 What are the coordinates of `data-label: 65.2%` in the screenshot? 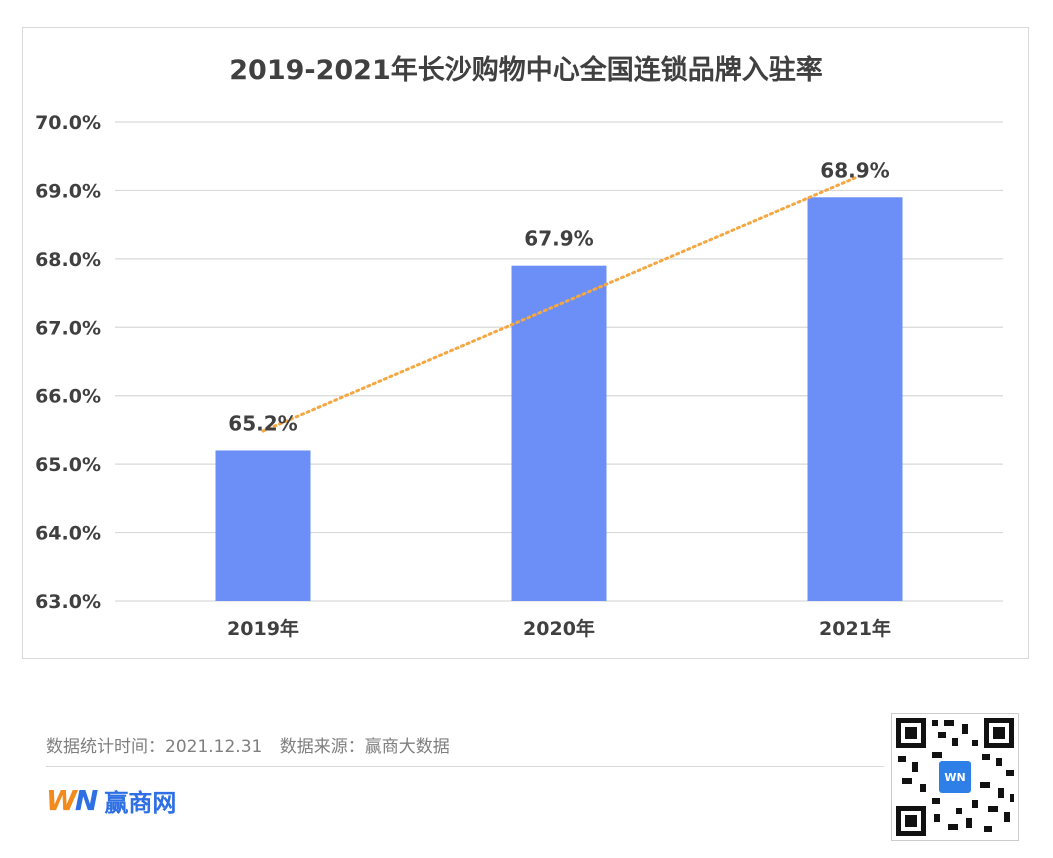 It's located at (262, 423).